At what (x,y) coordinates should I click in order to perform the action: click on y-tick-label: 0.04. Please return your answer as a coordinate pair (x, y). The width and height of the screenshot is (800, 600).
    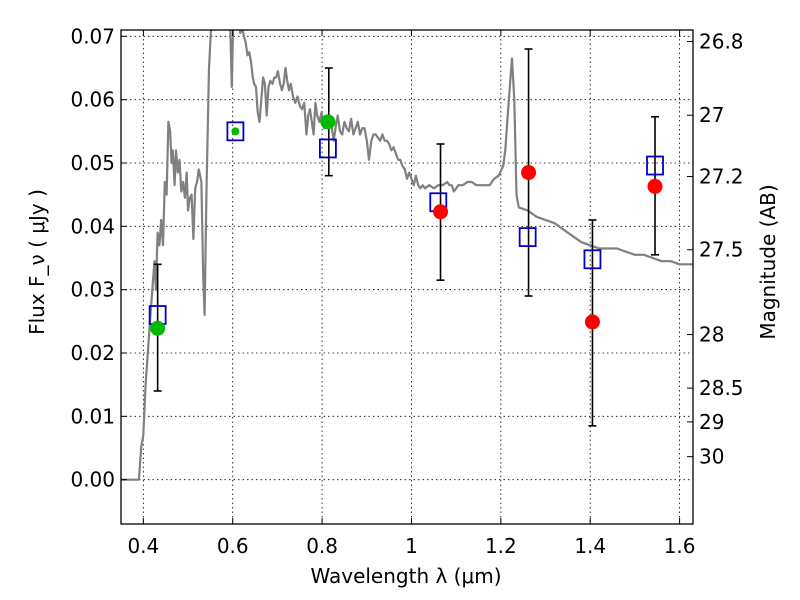
    Looking at the image, I should click on (92, 226).